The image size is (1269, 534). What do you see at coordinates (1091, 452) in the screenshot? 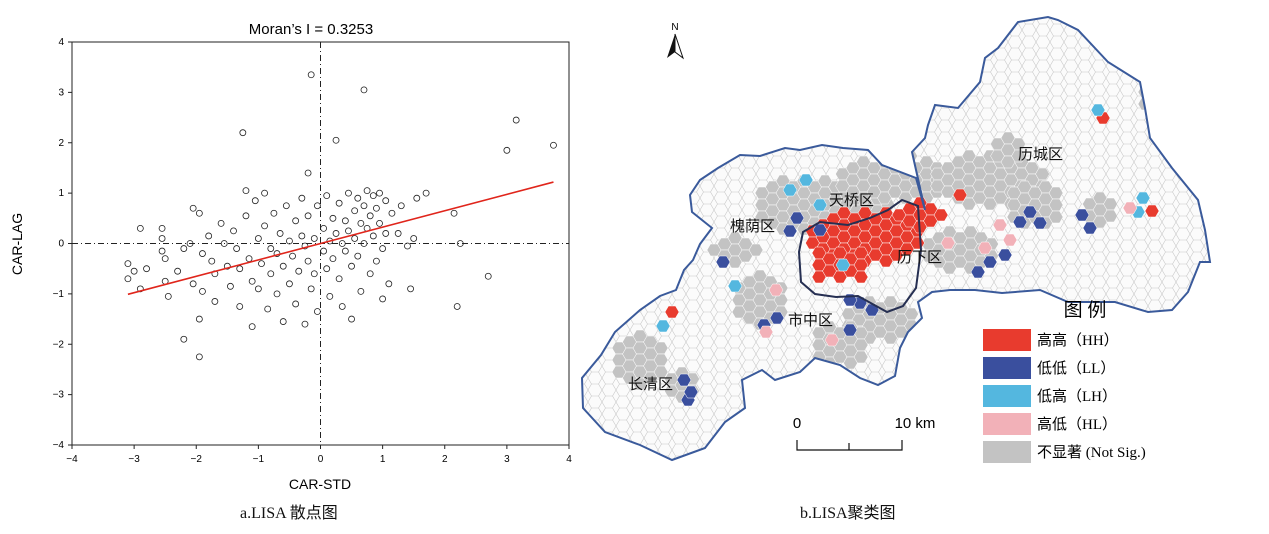
I see `legend-item-label: 不显著 (Not Sig.)` at bounding box center [1091, 452].